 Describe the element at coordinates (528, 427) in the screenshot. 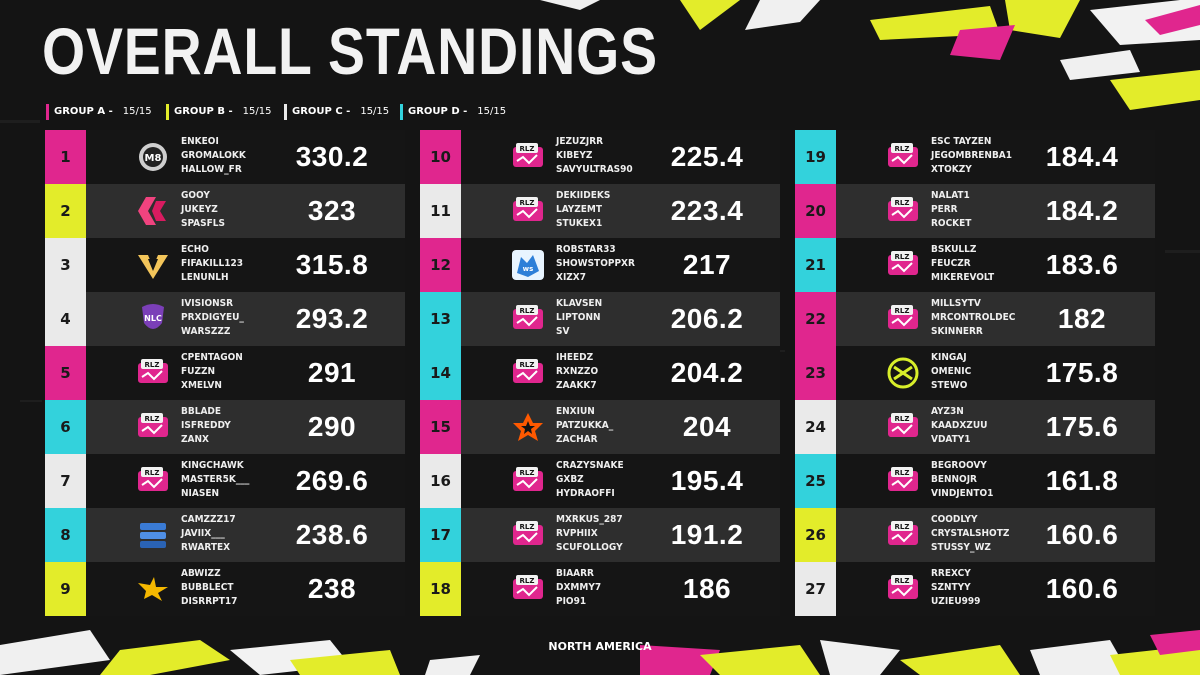

I see `fnatic-logo-icon` at that location.